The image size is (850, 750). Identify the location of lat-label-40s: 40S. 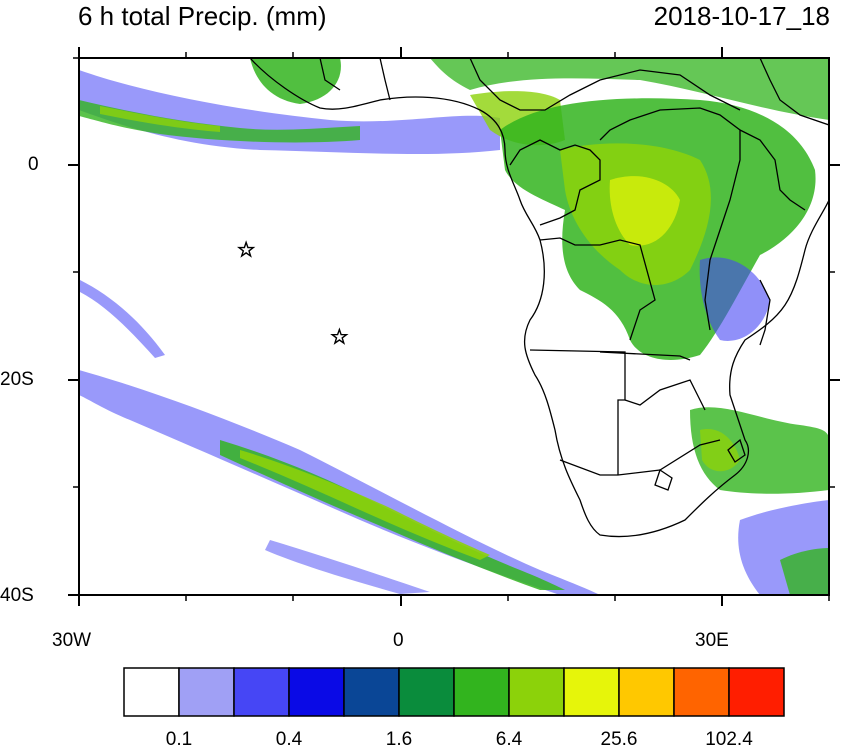
(17, 595).